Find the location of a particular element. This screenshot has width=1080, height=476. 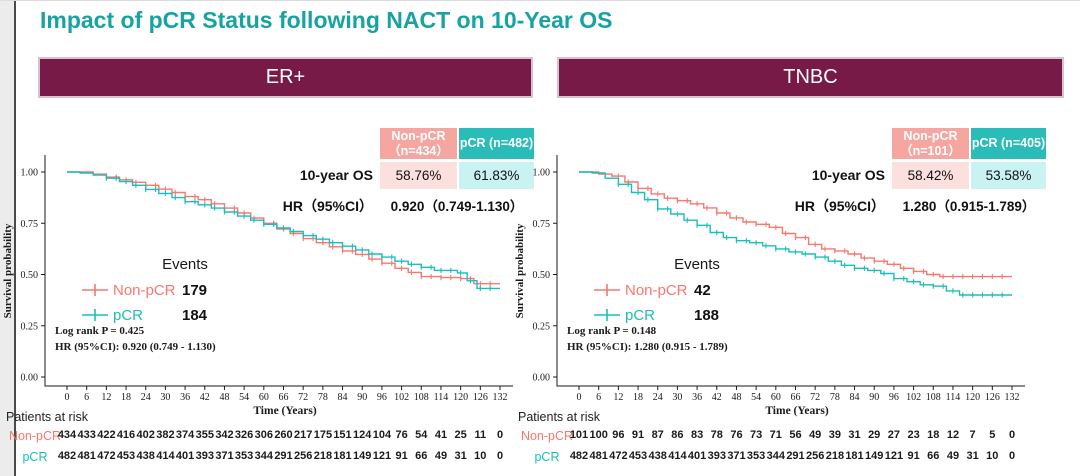

x-tick-label: 12 is located at coordinates (106, 397).